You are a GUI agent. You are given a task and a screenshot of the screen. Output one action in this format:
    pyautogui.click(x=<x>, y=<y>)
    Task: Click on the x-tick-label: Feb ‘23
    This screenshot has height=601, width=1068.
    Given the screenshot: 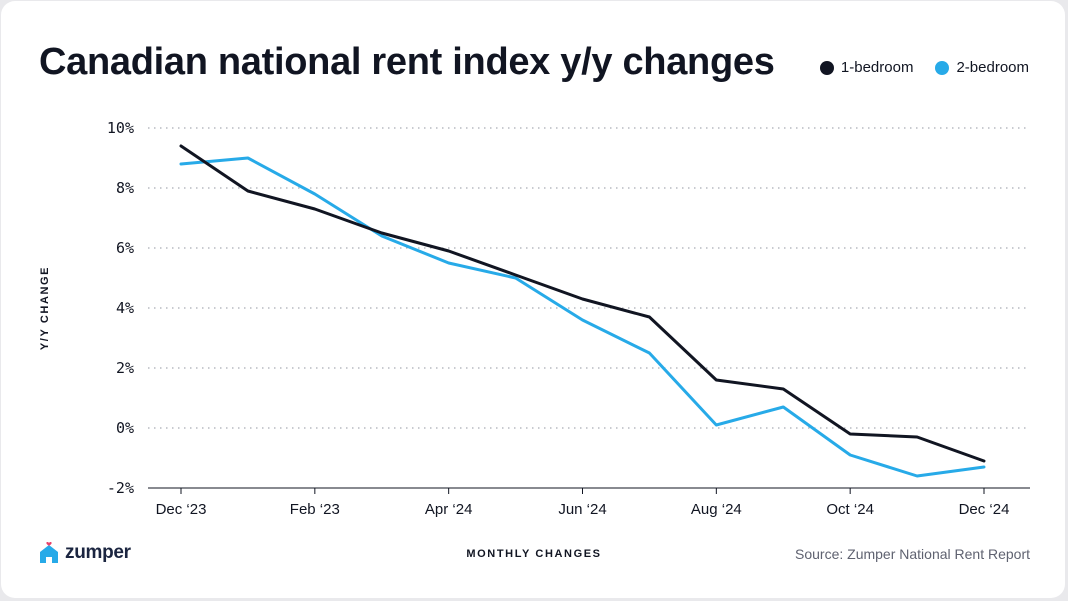 What is the action you would take?
    pyautogui.click(x=315, y=509)
    